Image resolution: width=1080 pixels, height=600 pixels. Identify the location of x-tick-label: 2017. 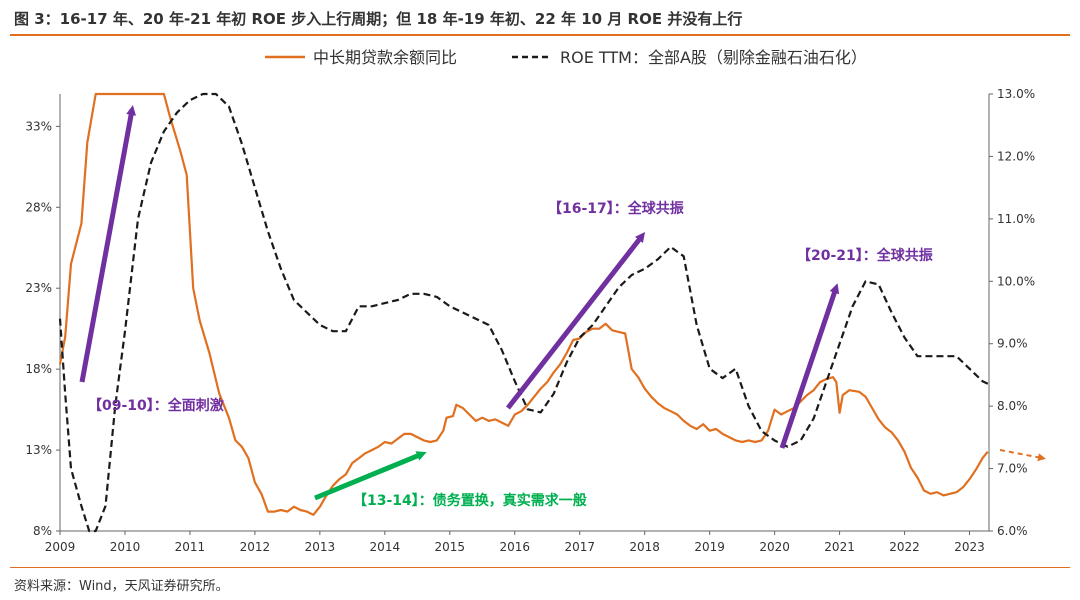
(579, 547).